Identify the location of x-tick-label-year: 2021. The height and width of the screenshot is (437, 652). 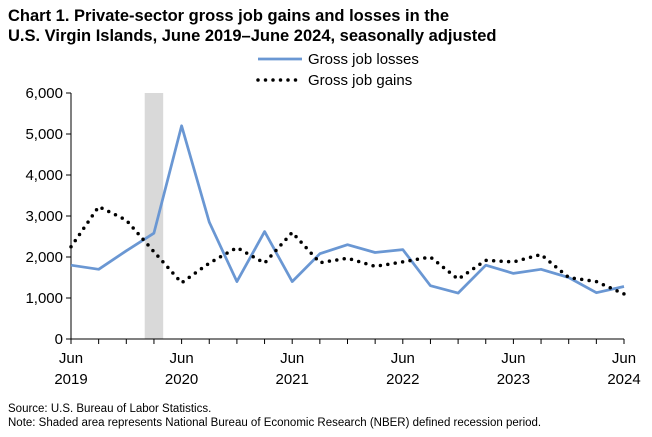
(292, 379).